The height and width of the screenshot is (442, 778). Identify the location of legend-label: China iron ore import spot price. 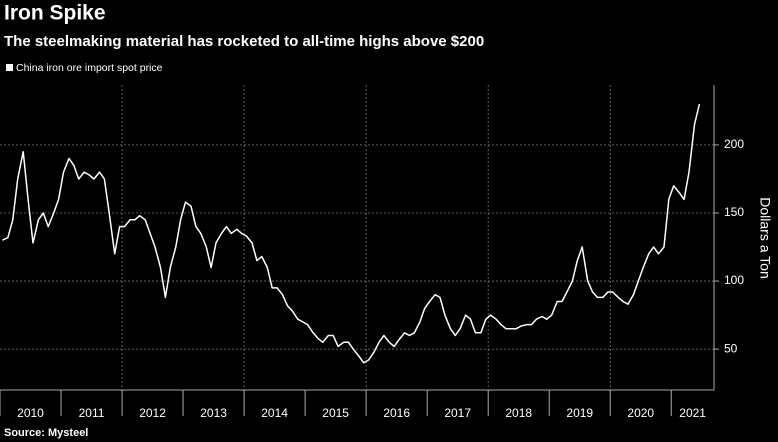
(89, 68).